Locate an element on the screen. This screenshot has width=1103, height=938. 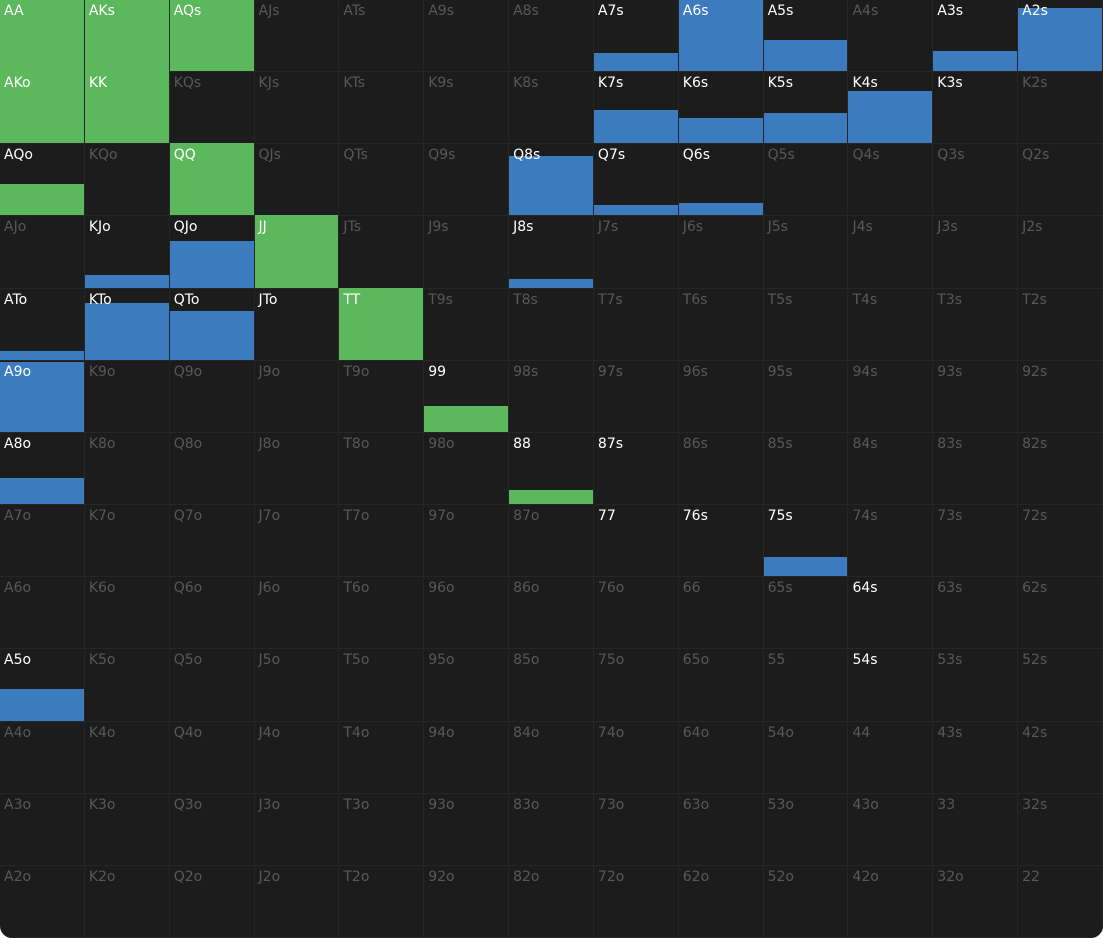
hand-cell: 33 is located at coordinates (976, 829).